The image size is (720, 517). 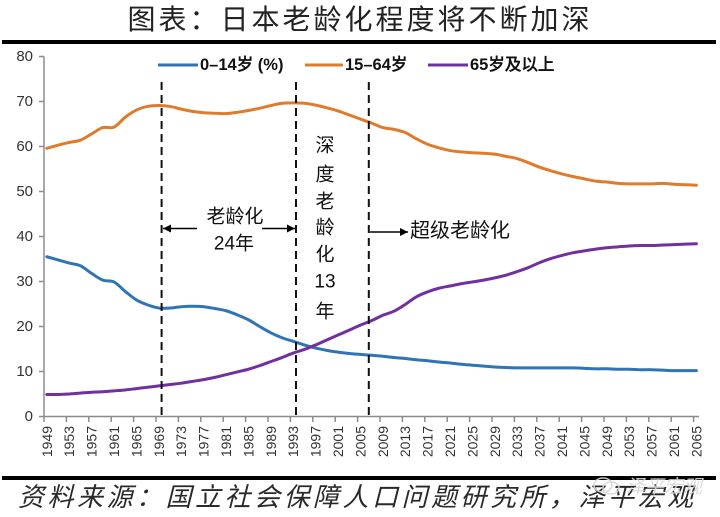 What do you see at coordinates (674, 441) in the screenshot?
I see `x-tick-label: 2061` at bounding box center [674, 441].